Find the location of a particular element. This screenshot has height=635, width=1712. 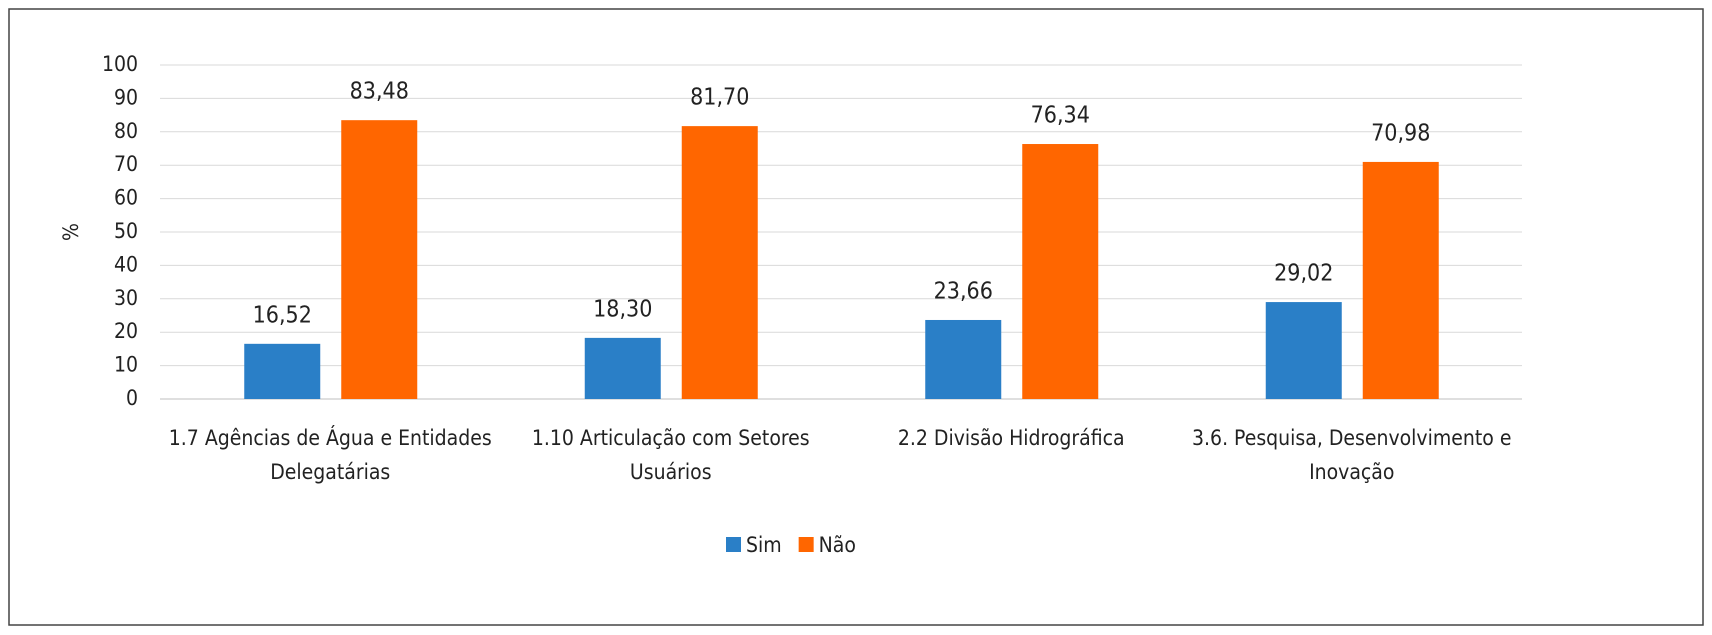

y-tick-label: 20 is located at coordinates (126, 331).